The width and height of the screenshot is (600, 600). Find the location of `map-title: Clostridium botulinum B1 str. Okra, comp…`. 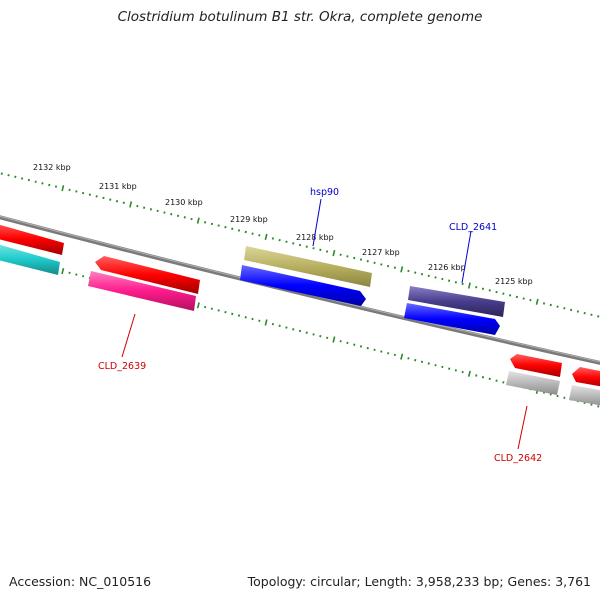

map-title: Clostridium botulinum B1 str. Okra, comp… is located at coordinates (300, 17).